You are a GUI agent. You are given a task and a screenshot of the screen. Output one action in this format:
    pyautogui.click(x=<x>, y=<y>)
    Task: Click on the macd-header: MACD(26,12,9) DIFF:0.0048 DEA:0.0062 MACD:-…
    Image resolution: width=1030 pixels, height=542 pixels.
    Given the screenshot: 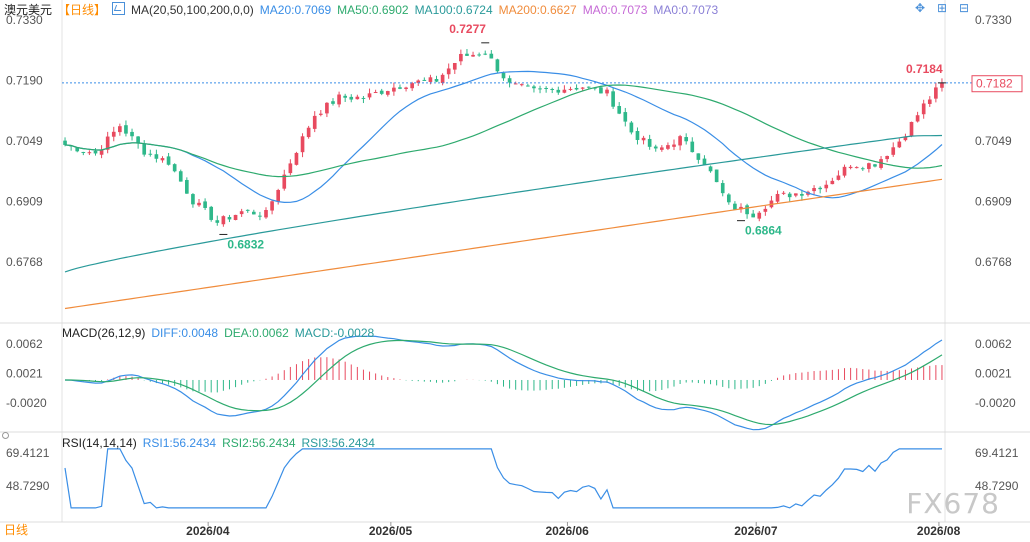 What is the action you would take?
    pyautogui.click(x=221, y=333)
    